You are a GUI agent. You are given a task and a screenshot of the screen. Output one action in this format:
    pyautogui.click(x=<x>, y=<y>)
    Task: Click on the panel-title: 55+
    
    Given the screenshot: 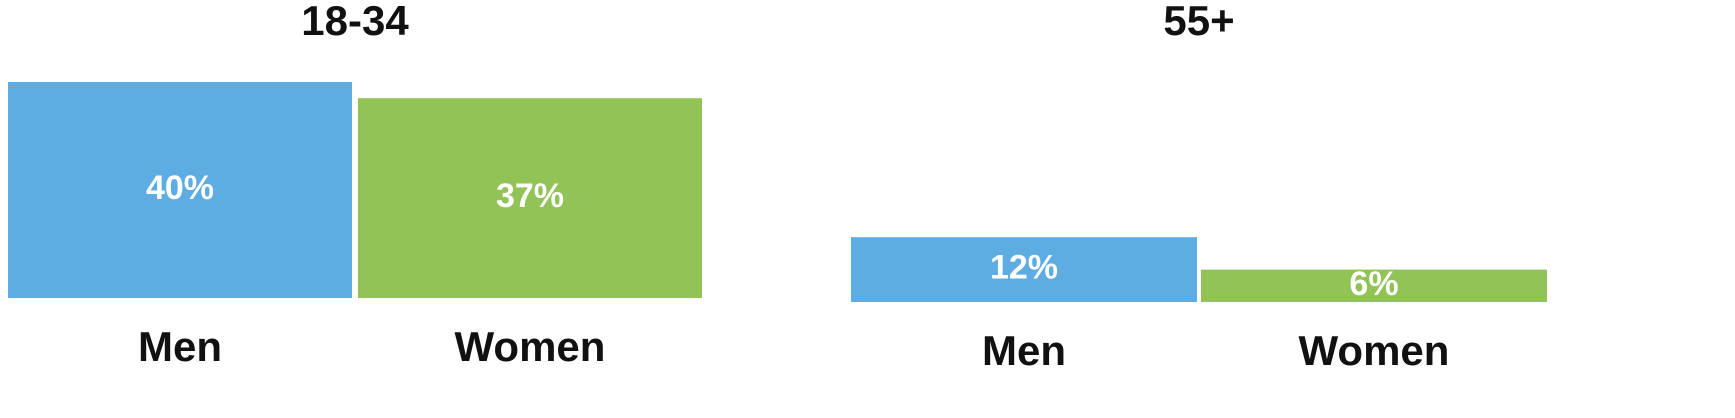 What is the action you would take?
    pyautogui.click(x=1198, y=22)
    